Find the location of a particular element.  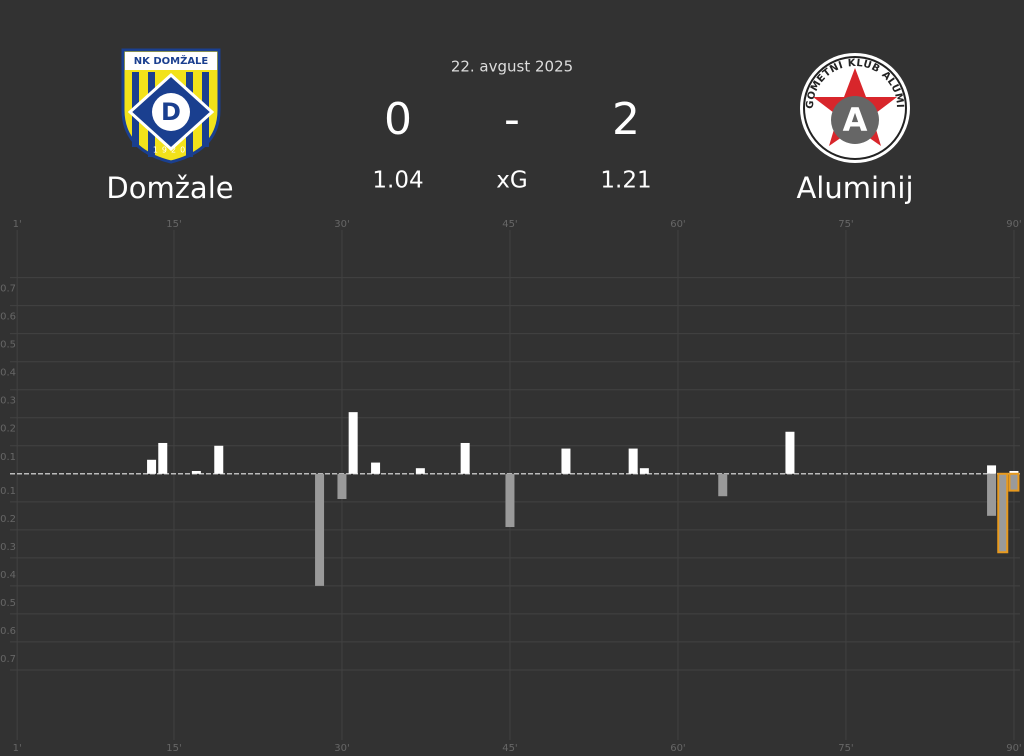

away-logo-letter: A is located at coordinates (855, 120).